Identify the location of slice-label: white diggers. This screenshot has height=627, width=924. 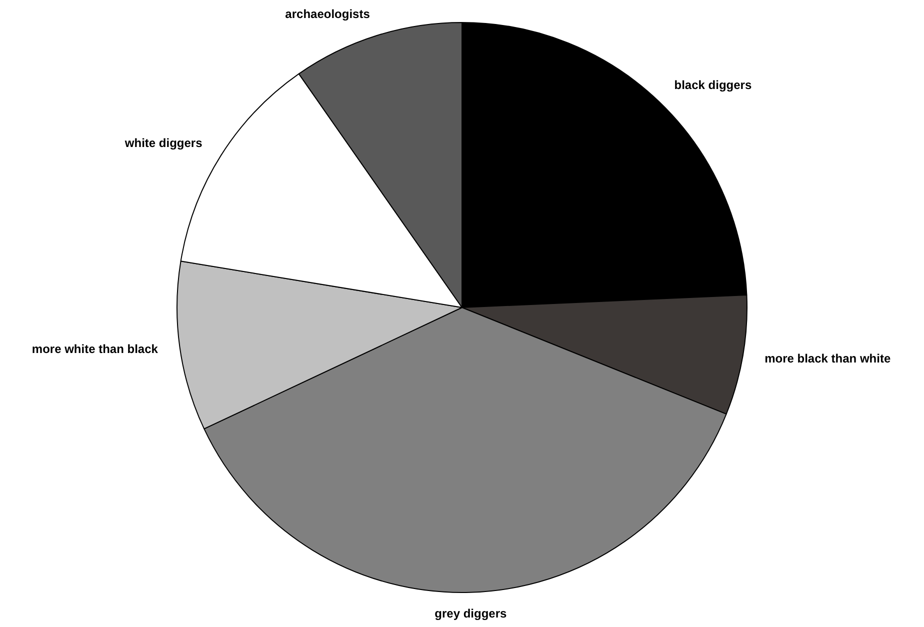
(163, 143).